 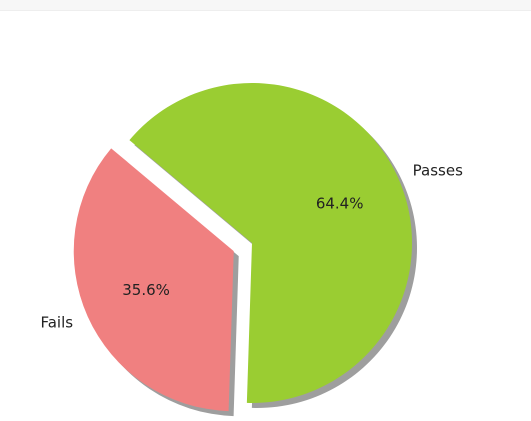 What do you see at coordinates (340, 203) in the screenshot?
I see `slice-percent-passes: 64.4%` at bounding box center [340, 203].